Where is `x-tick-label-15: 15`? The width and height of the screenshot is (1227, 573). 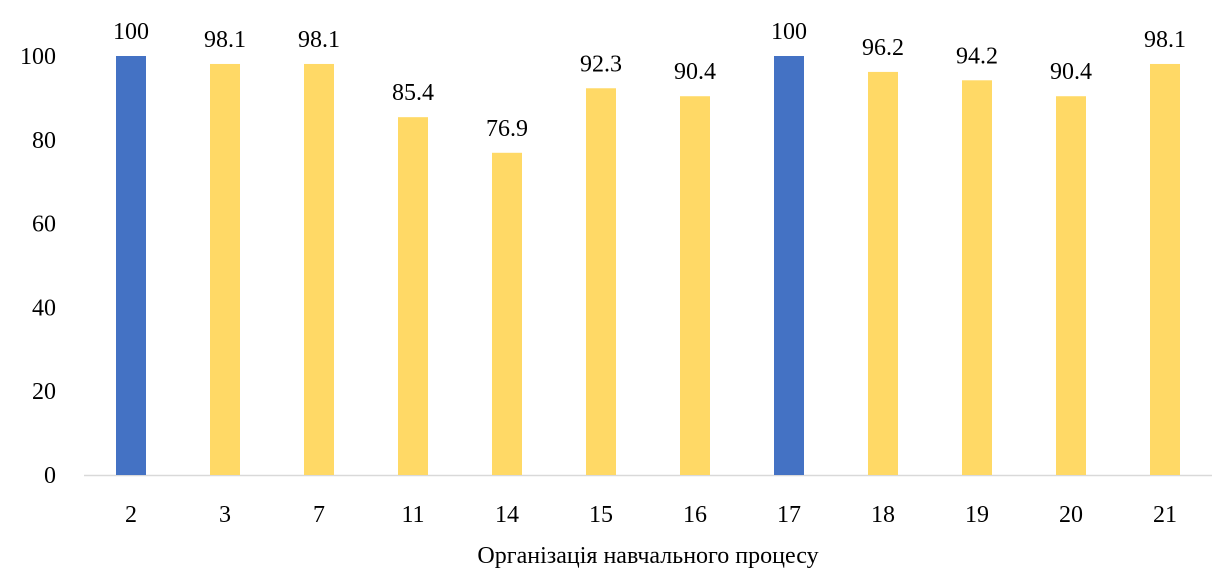
x-tick-label-15: 15 is located at coordinates (601, 515).